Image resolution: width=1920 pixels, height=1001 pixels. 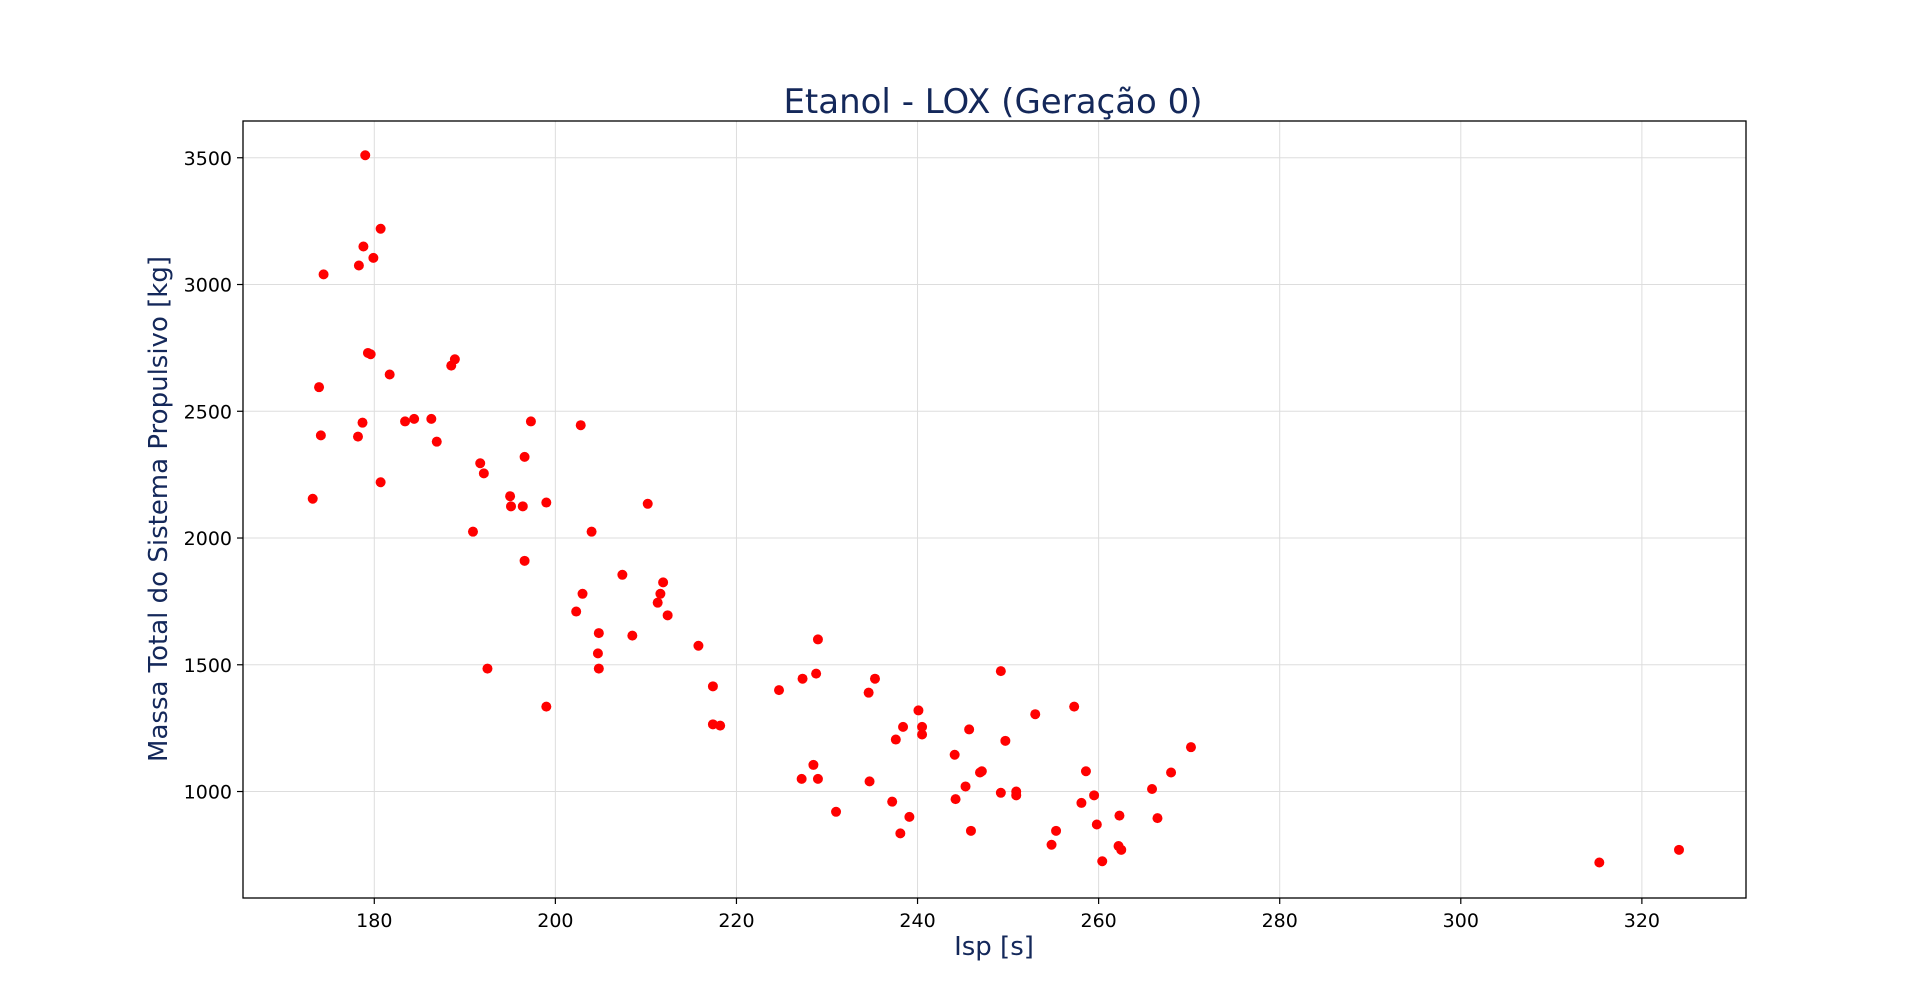 I want to click on y-tick-label: 1000, so click(x=208, y=793).